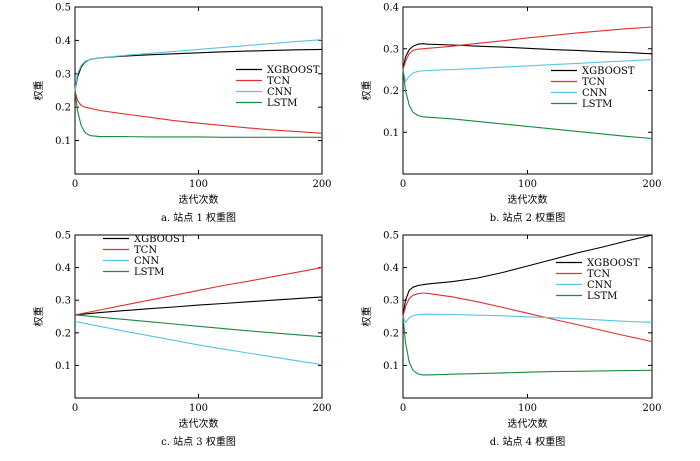 The height and width of the screenshot is (461, 700). I want to click on panel-caption: b. 站点 2 权重图, so click(527, 217).